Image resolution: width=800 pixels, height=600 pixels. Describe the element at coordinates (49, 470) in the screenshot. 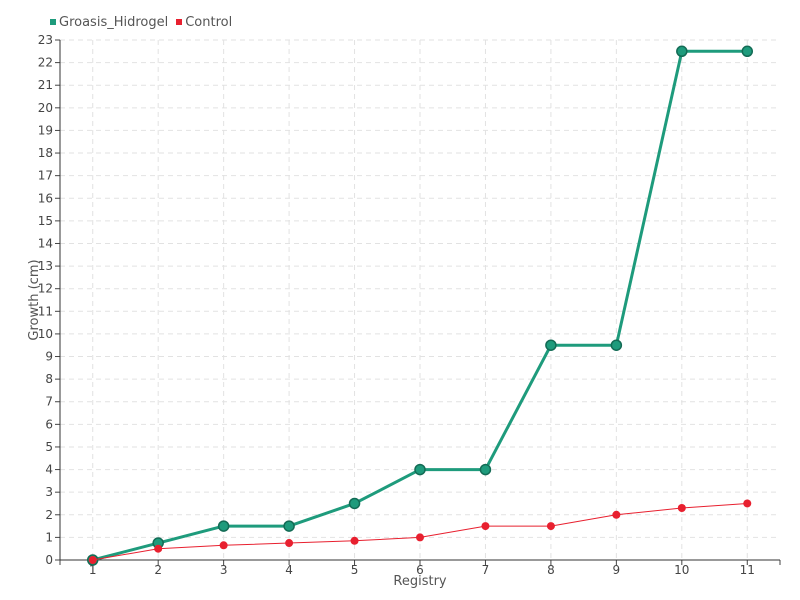

I see `y-tick-label: 4` at that location.